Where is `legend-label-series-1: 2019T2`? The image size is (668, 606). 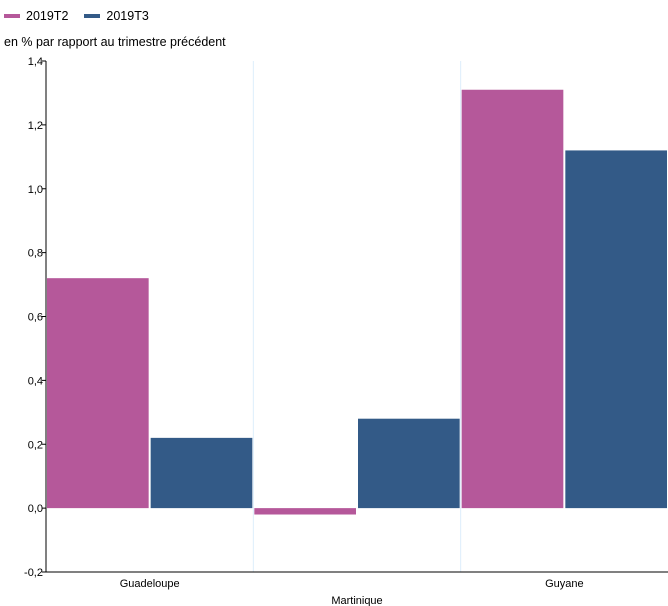 legend-label-series-1: 2019T2 is located at coordinates (47, 16).